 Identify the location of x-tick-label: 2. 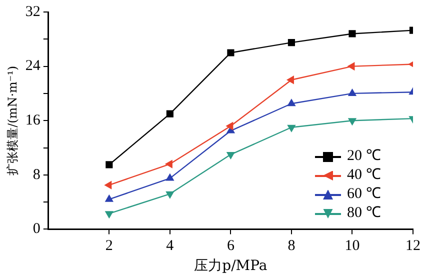
(109, 246).